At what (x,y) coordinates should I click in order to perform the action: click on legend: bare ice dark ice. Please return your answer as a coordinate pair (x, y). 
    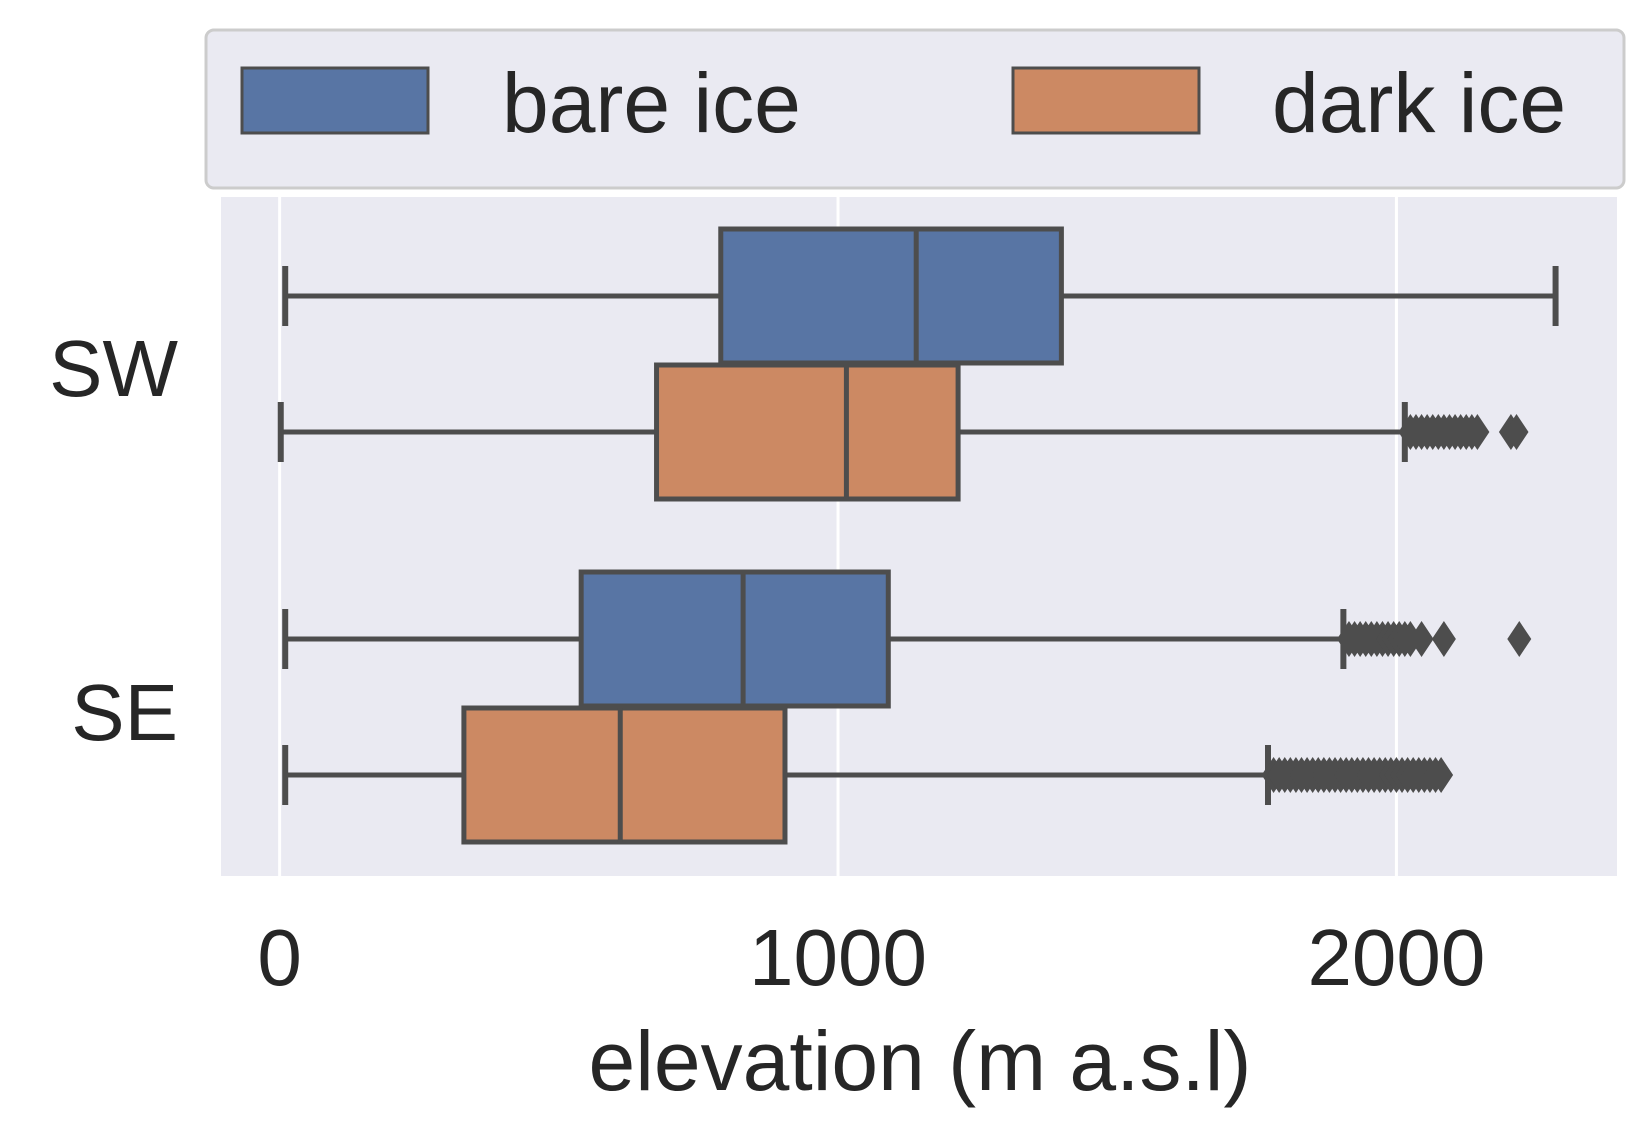
    Looking at the image, I should click on (915, 109).